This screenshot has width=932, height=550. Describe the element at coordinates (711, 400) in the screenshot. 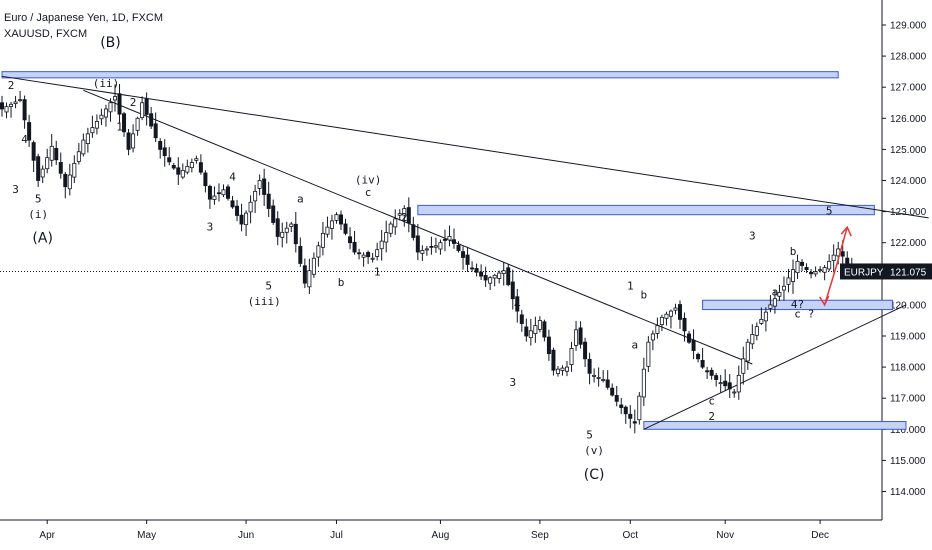

I see `wave-label: c` at that location.